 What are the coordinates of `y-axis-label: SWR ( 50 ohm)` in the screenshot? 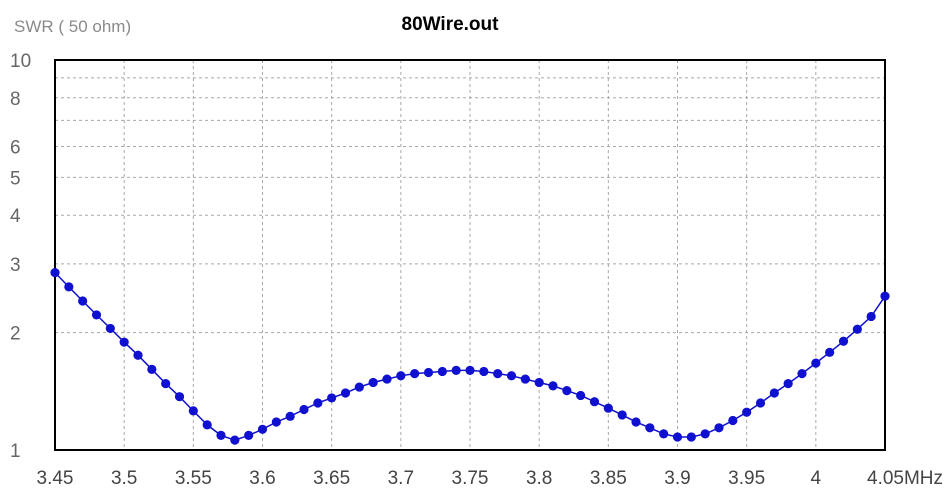 It's located at (73, 26).